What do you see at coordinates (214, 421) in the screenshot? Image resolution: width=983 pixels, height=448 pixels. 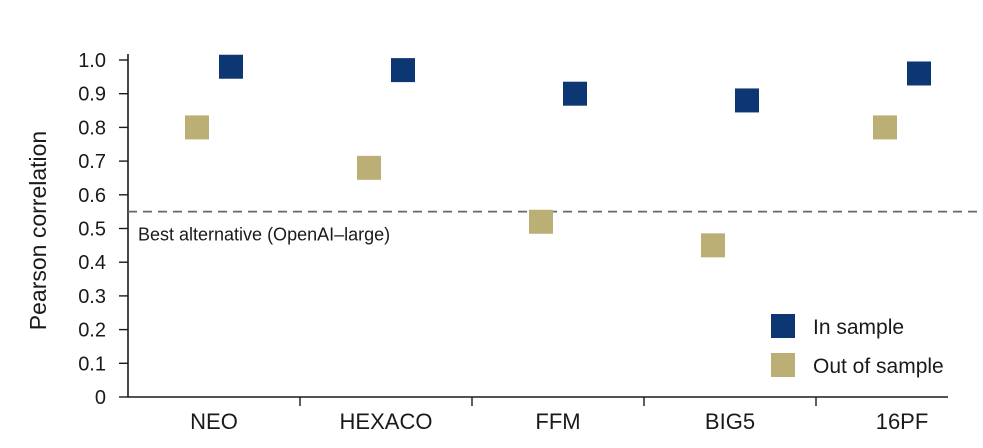 I see `x-category-label: NEO` at bounding box center [214, 421].